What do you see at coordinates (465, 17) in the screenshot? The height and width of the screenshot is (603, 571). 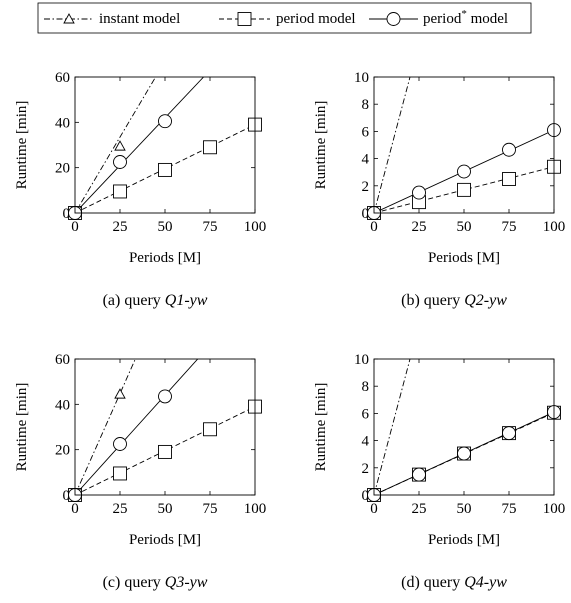 I see `legend-label: period* model` at bounding box center [465, 17].